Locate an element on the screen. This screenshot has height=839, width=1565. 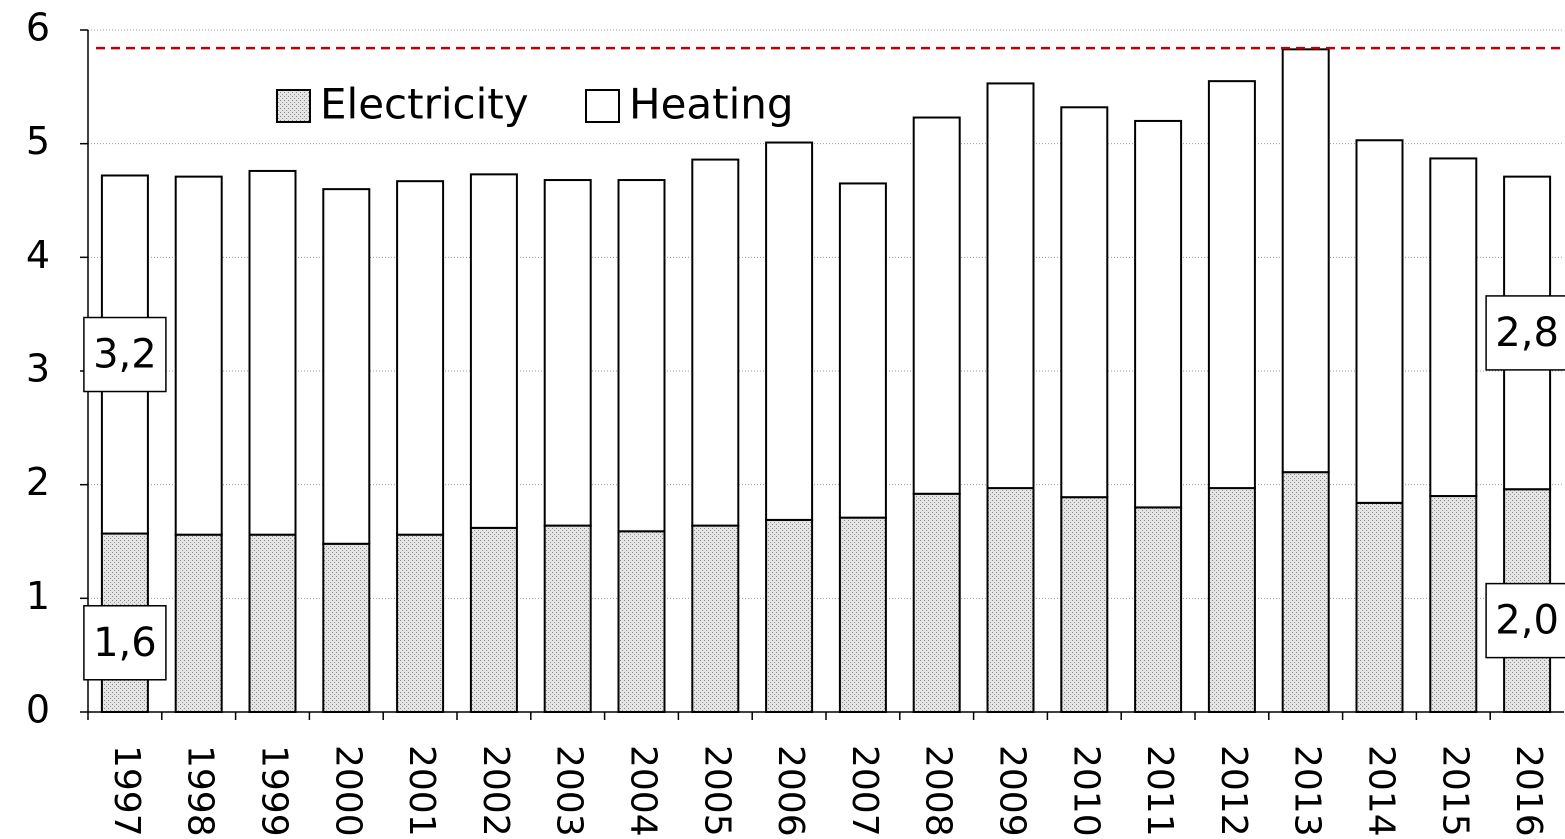
data-label: 2,8 is located at coordinates (1527, 333).